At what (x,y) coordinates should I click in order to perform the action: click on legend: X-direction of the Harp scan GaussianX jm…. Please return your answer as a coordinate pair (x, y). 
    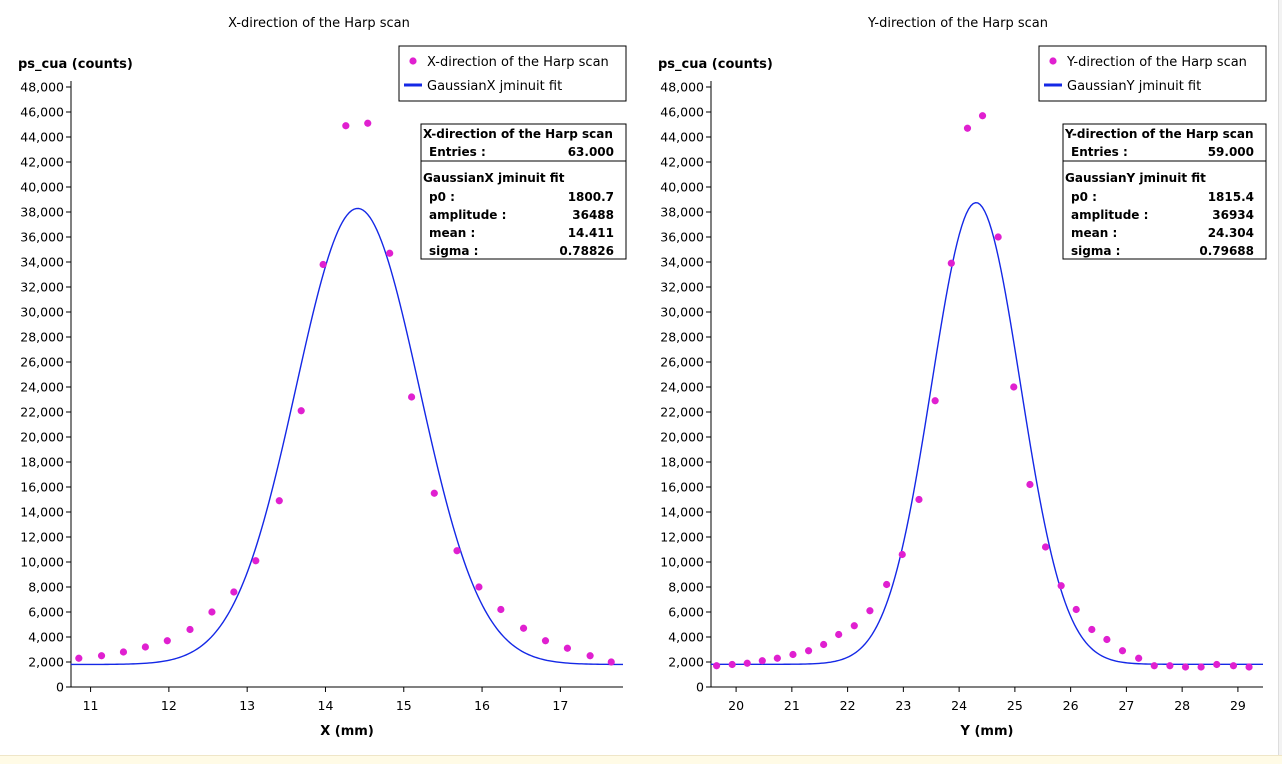
    Looking at the image, I should click on (512, 73).